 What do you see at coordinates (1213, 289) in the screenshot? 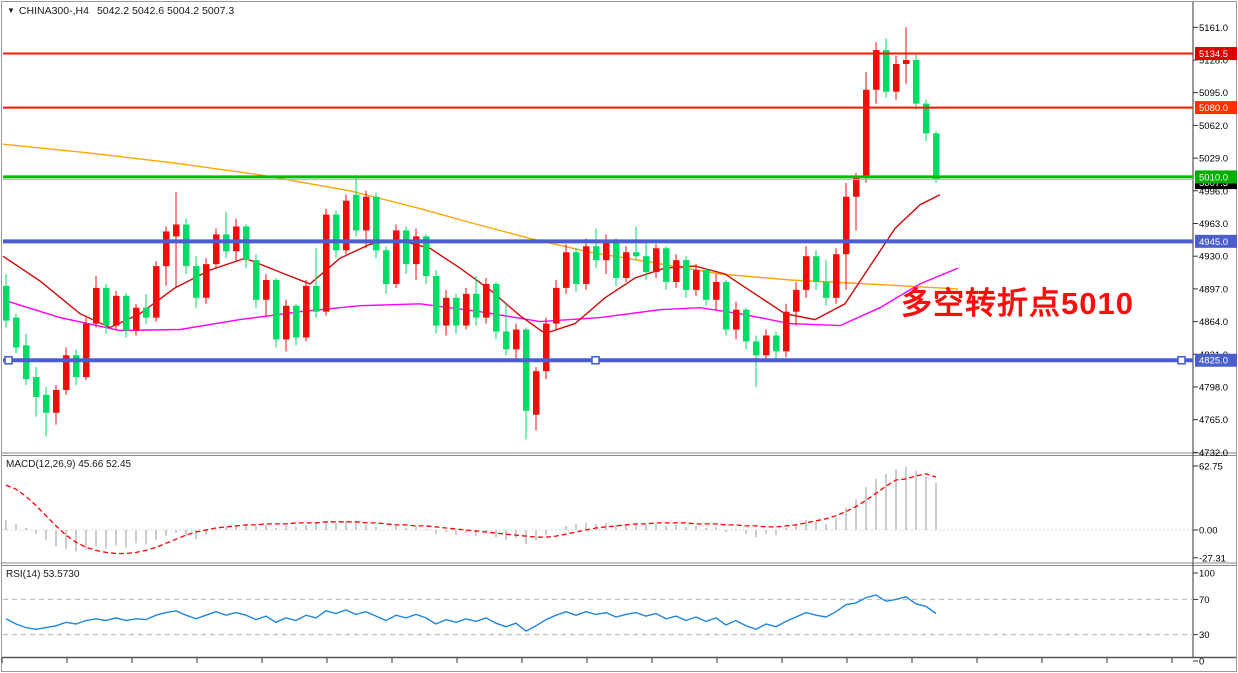
I see `price-tick-label: 4897.0` at bounding box center [1213, 289].